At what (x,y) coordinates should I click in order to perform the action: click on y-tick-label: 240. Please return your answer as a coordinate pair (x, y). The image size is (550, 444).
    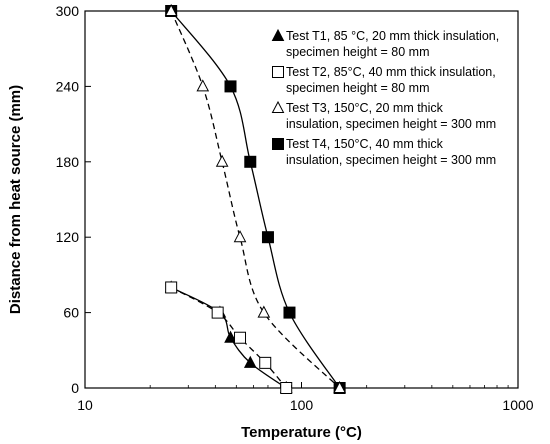
    Looking at the image, I should click on (68, 86).